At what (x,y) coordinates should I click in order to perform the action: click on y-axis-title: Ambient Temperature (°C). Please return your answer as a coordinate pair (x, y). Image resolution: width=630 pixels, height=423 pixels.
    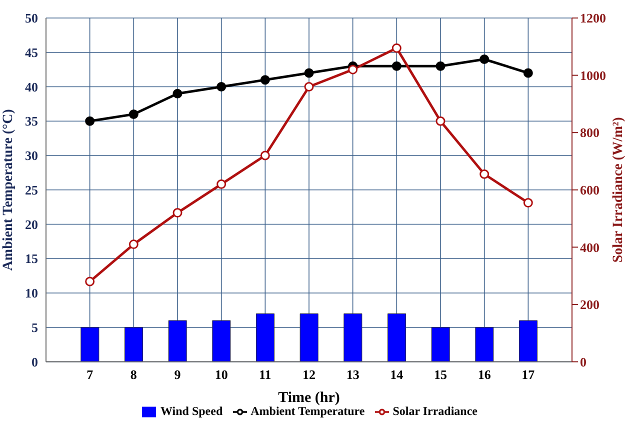
    Looking at the image, I should click on (8, 189).